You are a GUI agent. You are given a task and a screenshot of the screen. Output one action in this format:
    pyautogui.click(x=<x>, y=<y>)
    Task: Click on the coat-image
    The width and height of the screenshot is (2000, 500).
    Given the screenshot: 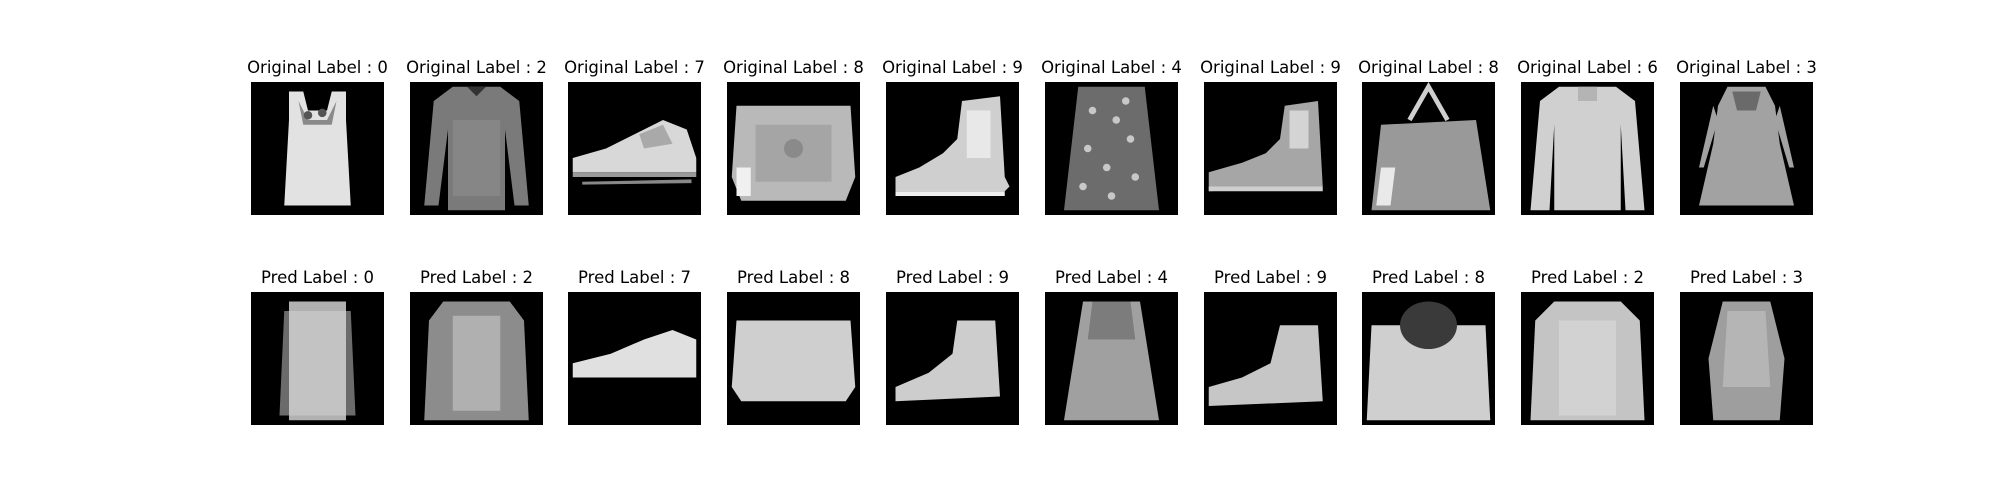 What is the action you would take?
    pyautogui.click(x=1111, y=148)
    